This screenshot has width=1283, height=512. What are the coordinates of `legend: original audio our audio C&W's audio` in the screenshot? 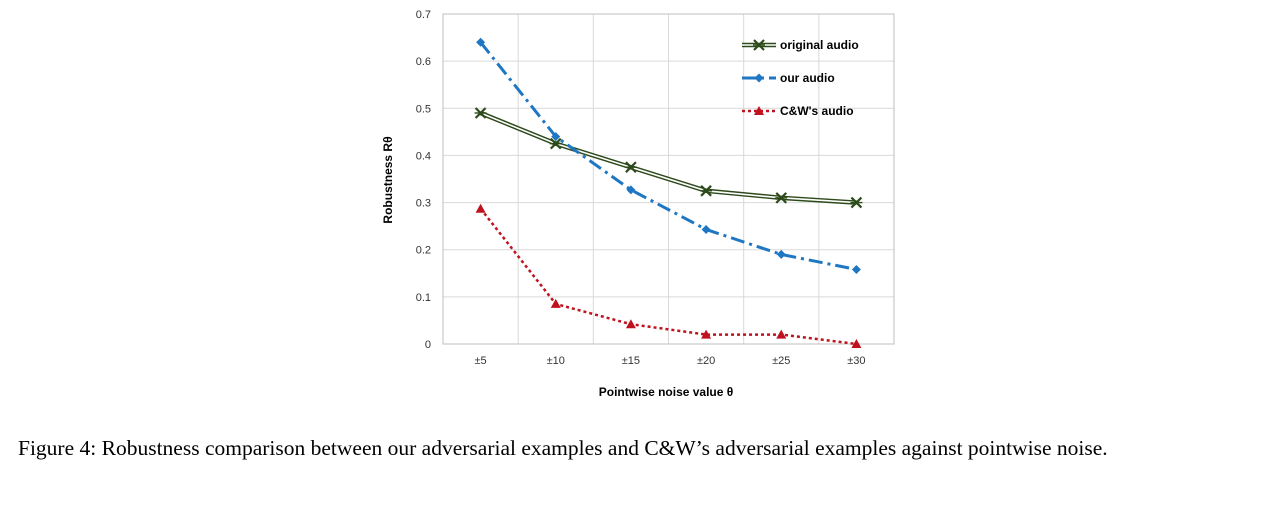 It's located at (800, 78).